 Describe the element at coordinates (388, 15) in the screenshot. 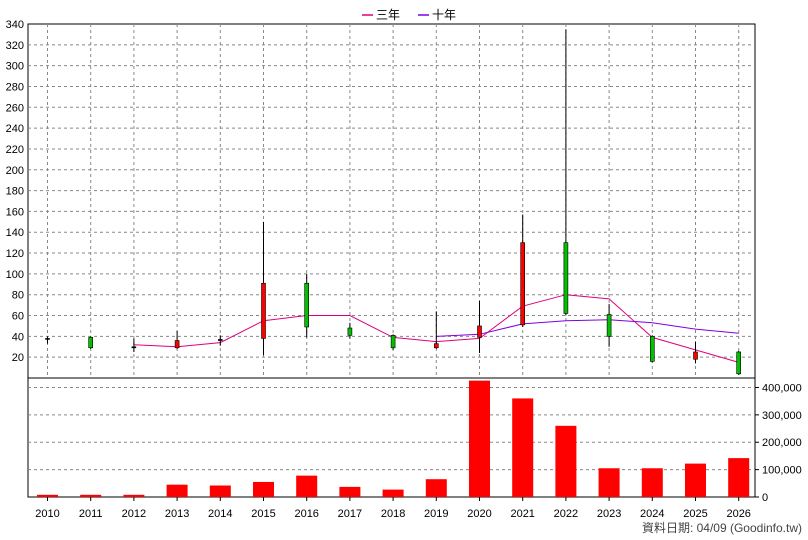

I see `legend-label: 三年` at that location.